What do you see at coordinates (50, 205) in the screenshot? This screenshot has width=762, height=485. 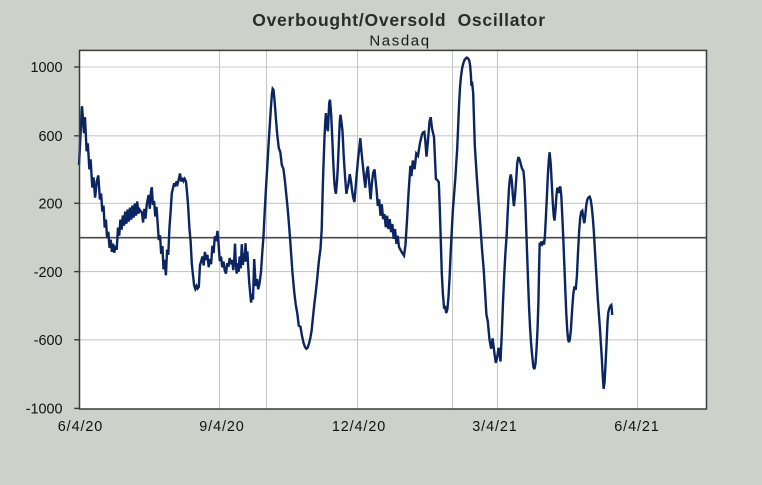 I see `svg-text: 200` at bounding box center [50, 205].